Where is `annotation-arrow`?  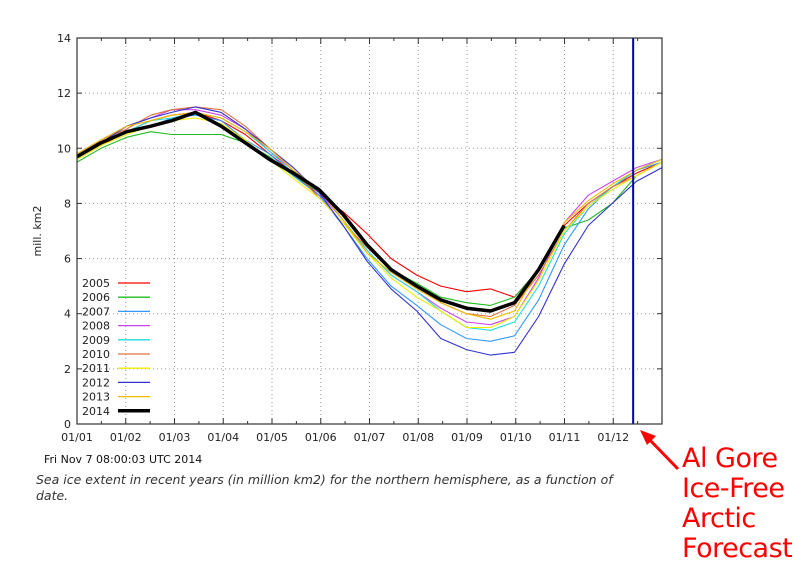 annotation-arrow is located at coordinates (662, 452).